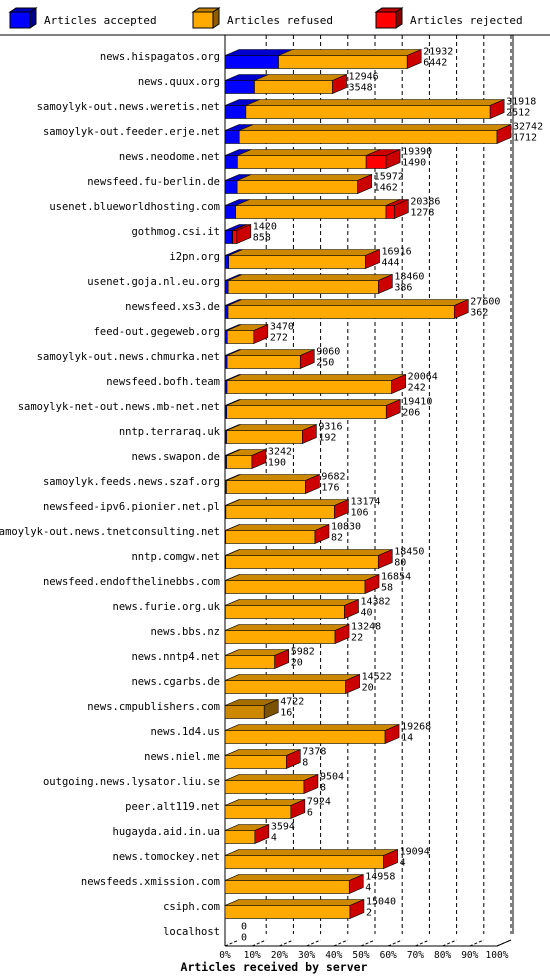 This screenshot has width=550, height=980. Describe the element at coordinates (286, 713) in the screenshot. I see `value-accepted: 16` at that location.